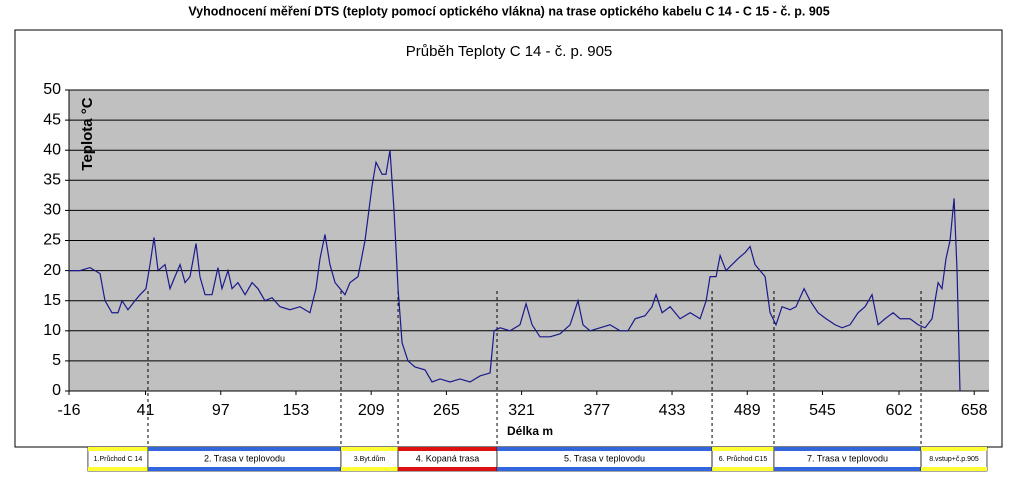 Image resolution: width=1018 pixels, height=477 pixels. Describe the element at coordinates (899, 410) in the screenshot. I see `x-tick-label: 602` at that location.